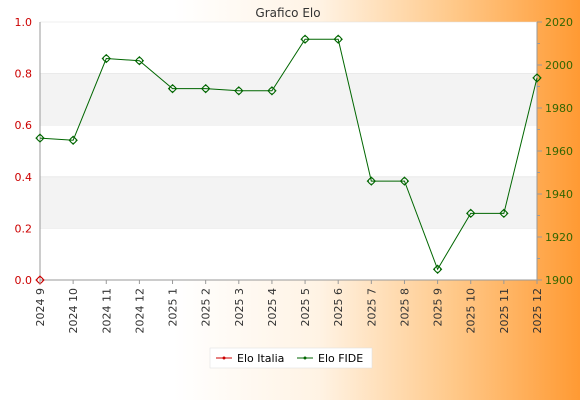 This screenshot has height=400, width=580. What do you see at coordinates (338, 307) in the screenshot?
I see `x-tick-label: 2025 6` at bounding box center [338, 307].